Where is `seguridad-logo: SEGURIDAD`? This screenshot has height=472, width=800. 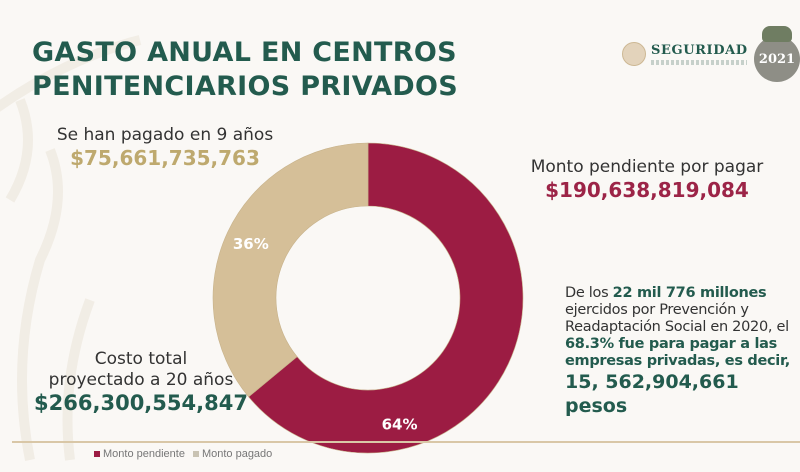 seguridad-logo: SEGURIDAD is located at coordinates (685, 54).